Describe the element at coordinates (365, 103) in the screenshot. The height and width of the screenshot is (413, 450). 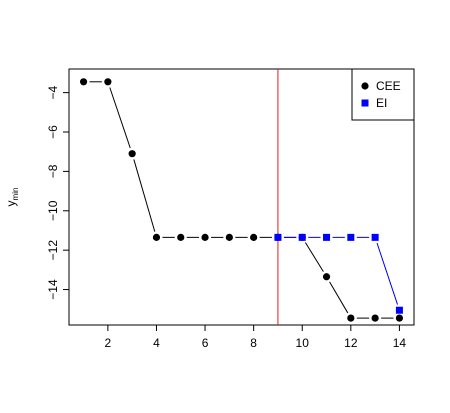
I see `legend-marker-ei` at that location.